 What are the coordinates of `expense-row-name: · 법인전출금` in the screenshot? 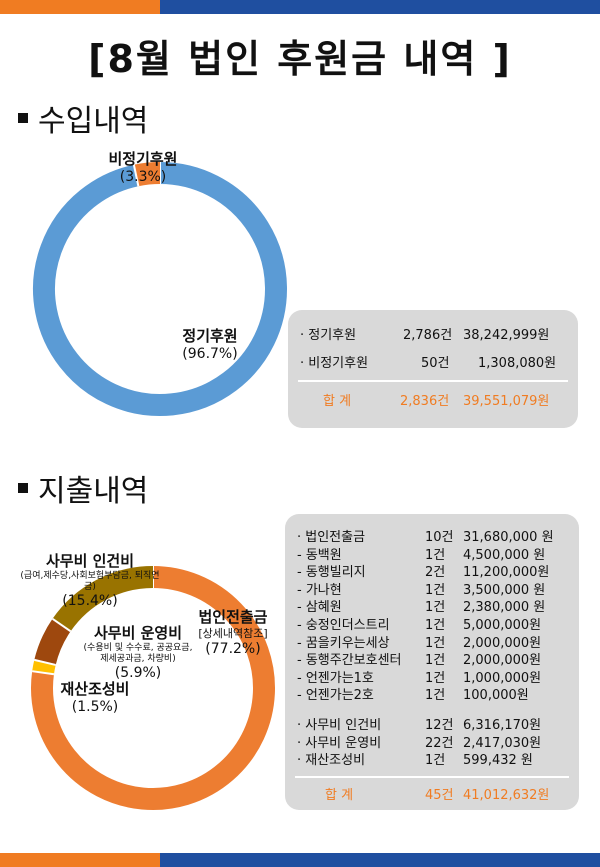 It's located at (331, 537).